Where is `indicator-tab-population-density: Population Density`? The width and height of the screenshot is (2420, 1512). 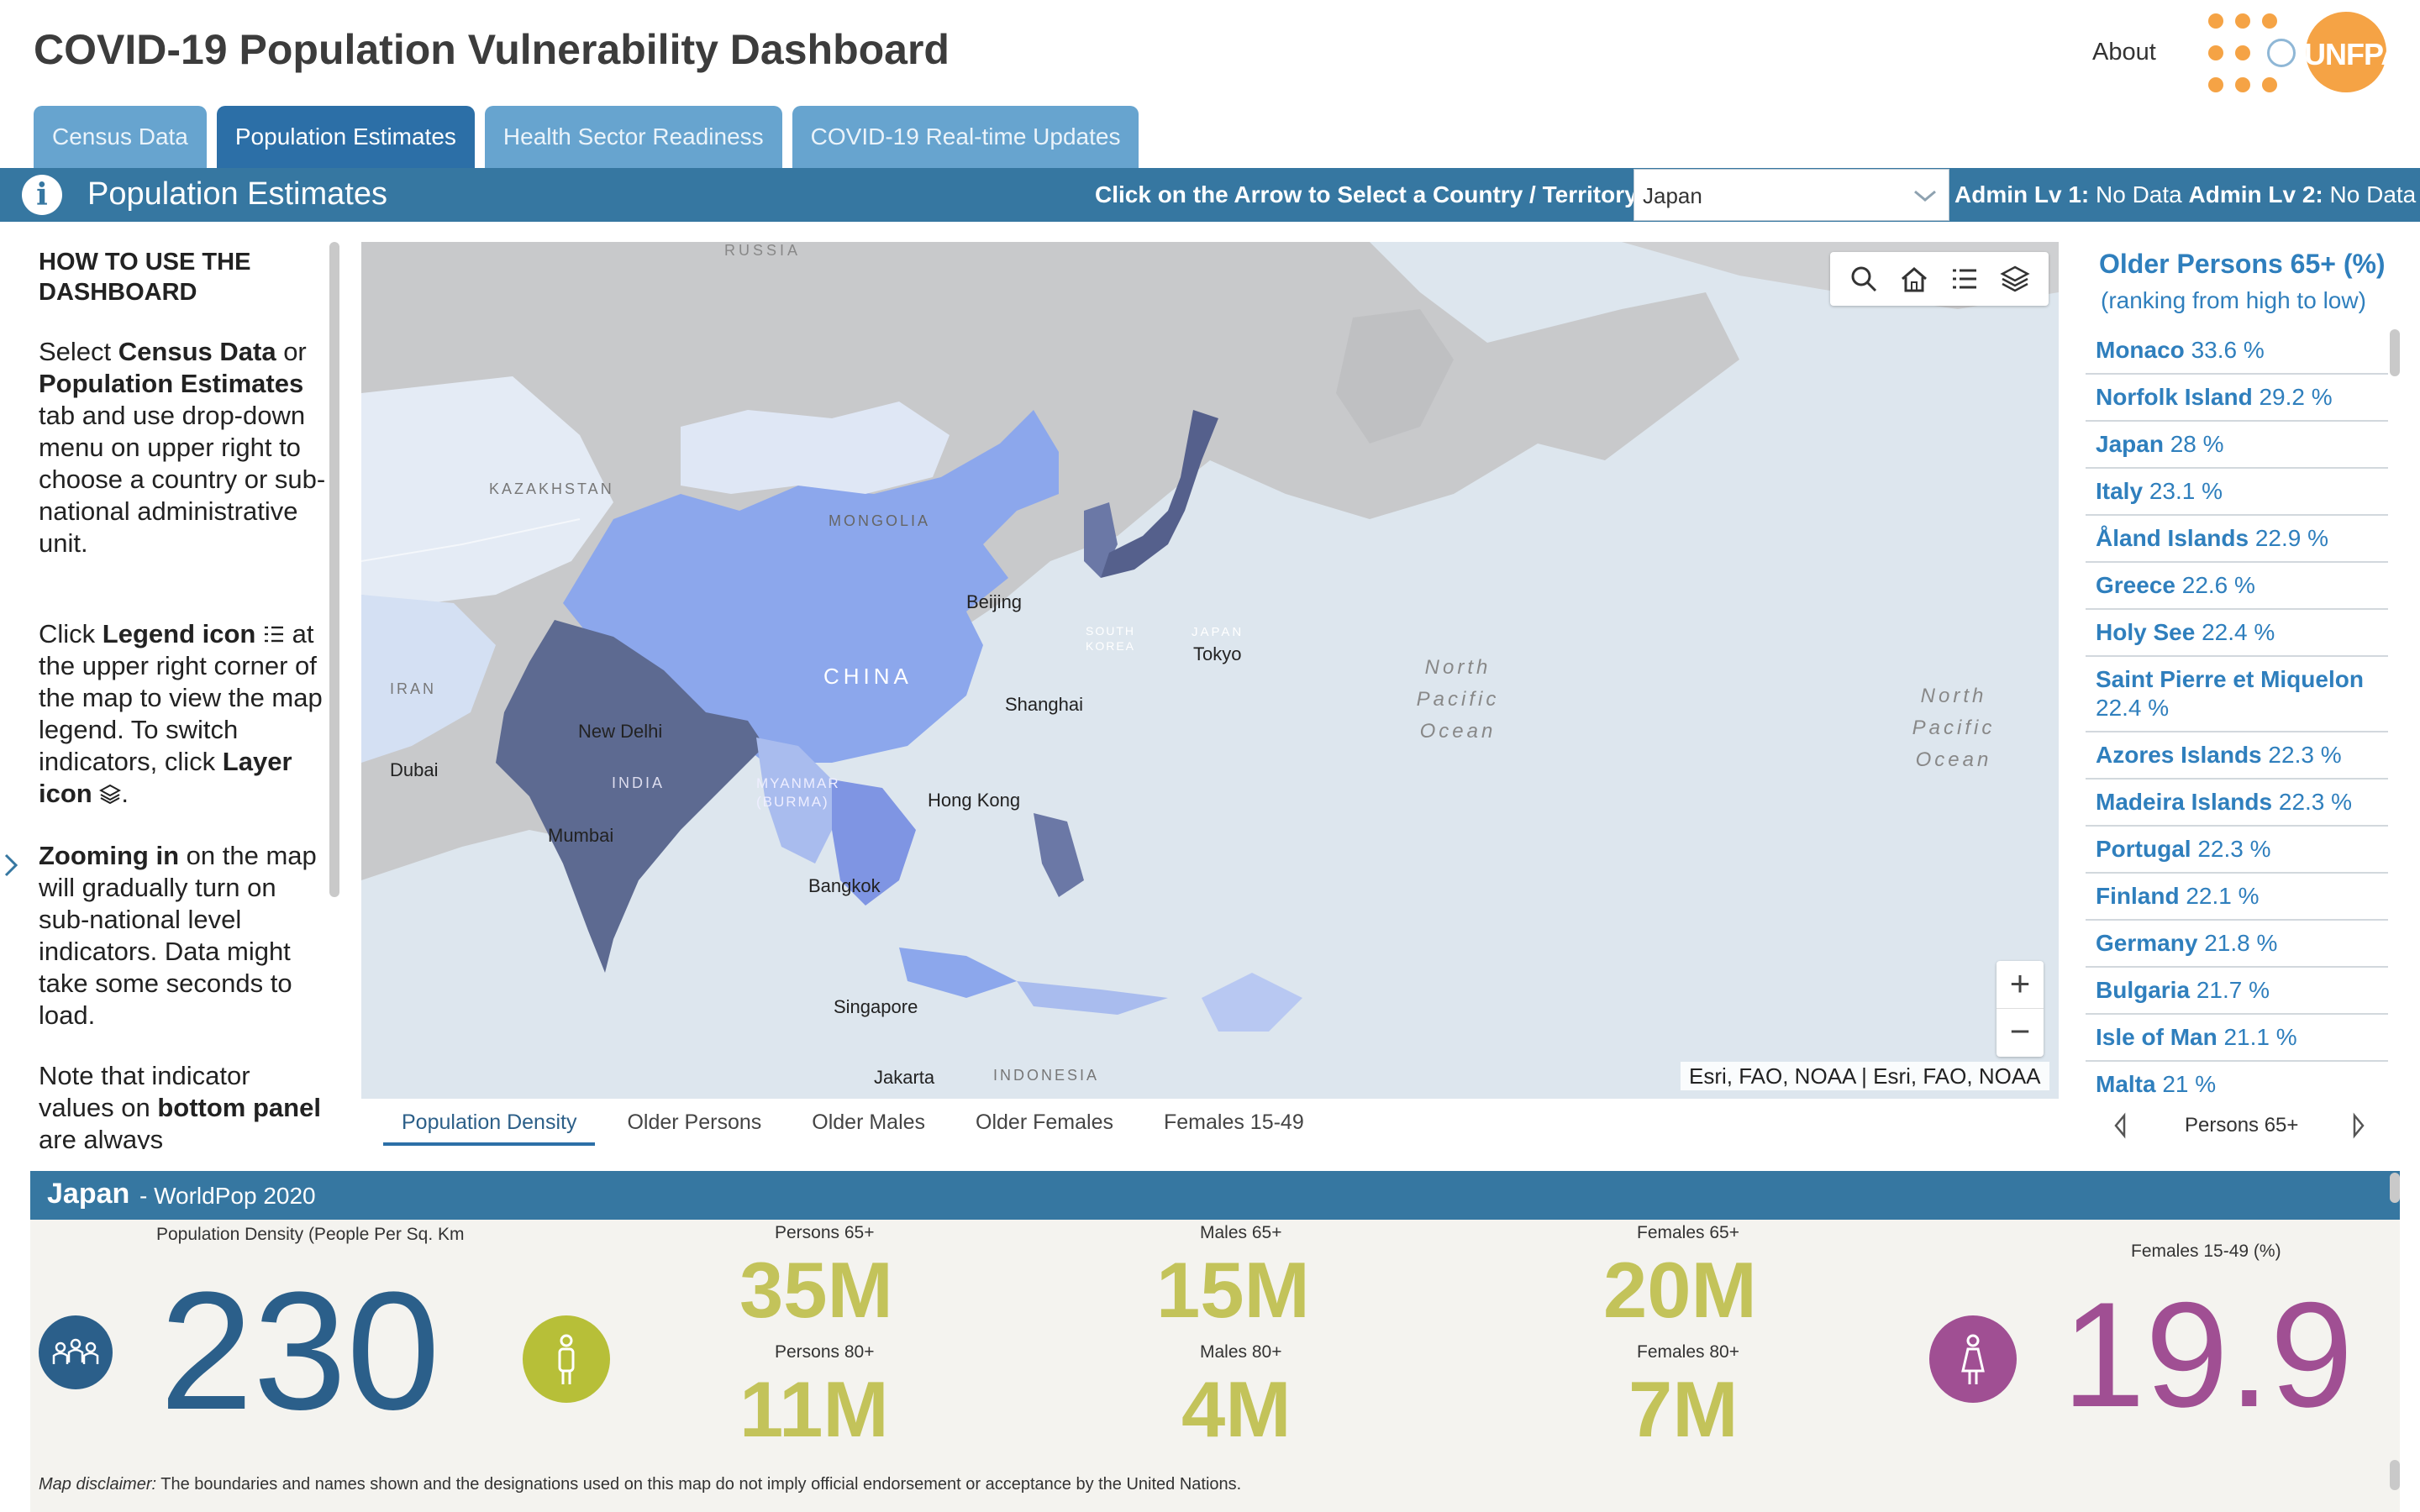 indicator-tab-population-density: Population Density is located at coordinates (490, 1123).